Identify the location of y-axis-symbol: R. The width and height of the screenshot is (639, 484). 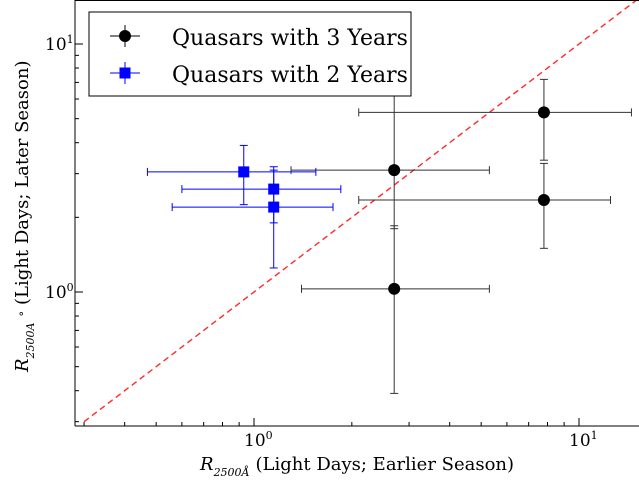
(22, 365).